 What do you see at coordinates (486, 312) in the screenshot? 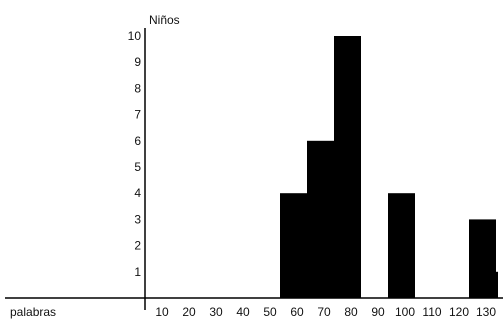
I see `x-tick-label: 130` at bounding box center [486, 312].